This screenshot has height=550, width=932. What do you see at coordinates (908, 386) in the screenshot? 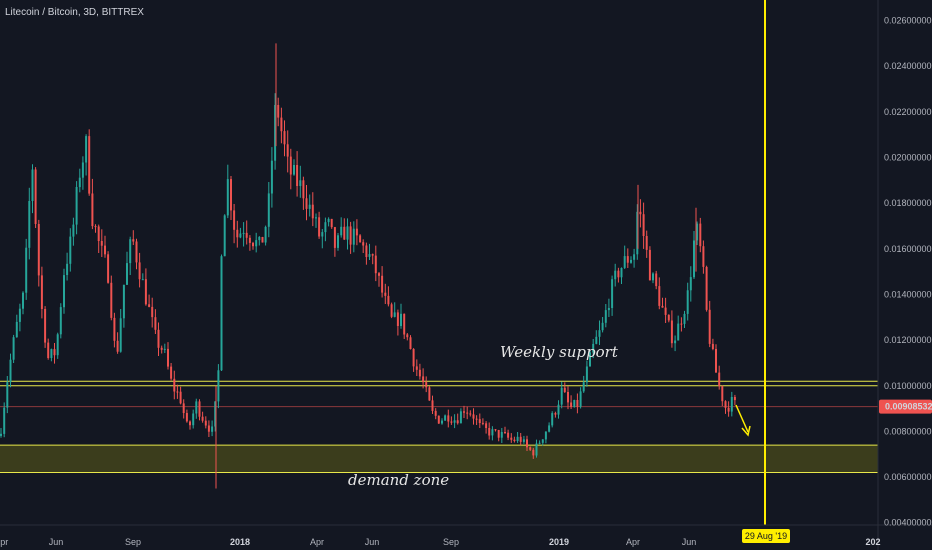
I see `y-tick-label: 0.01000000` at bounding box center [908, 386].